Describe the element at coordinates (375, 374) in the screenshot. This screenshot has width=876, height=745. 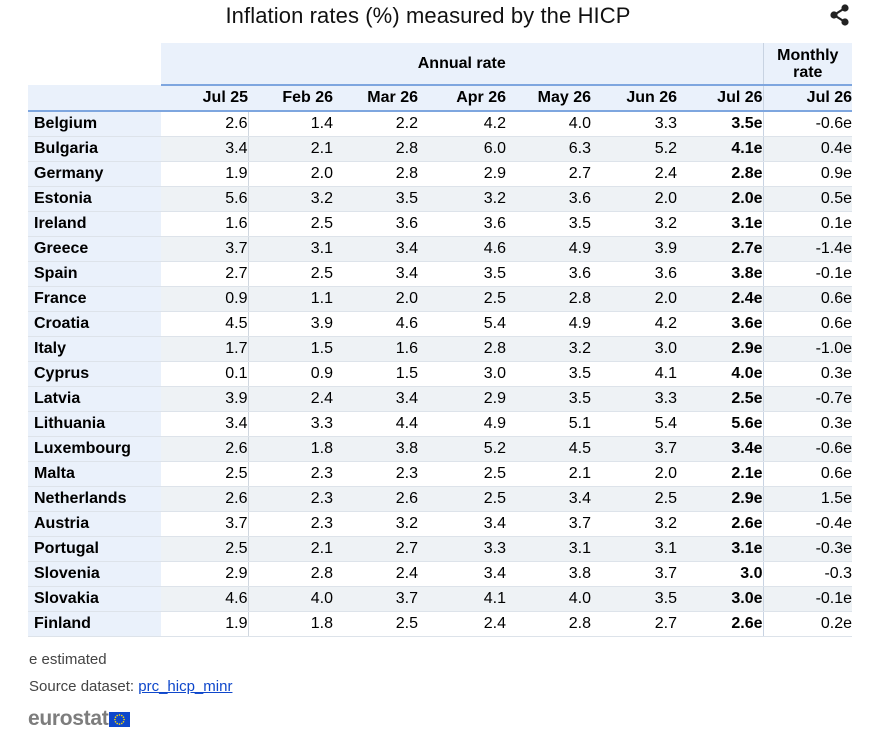
I see `annual-rate-cell: 1.5` at that location.